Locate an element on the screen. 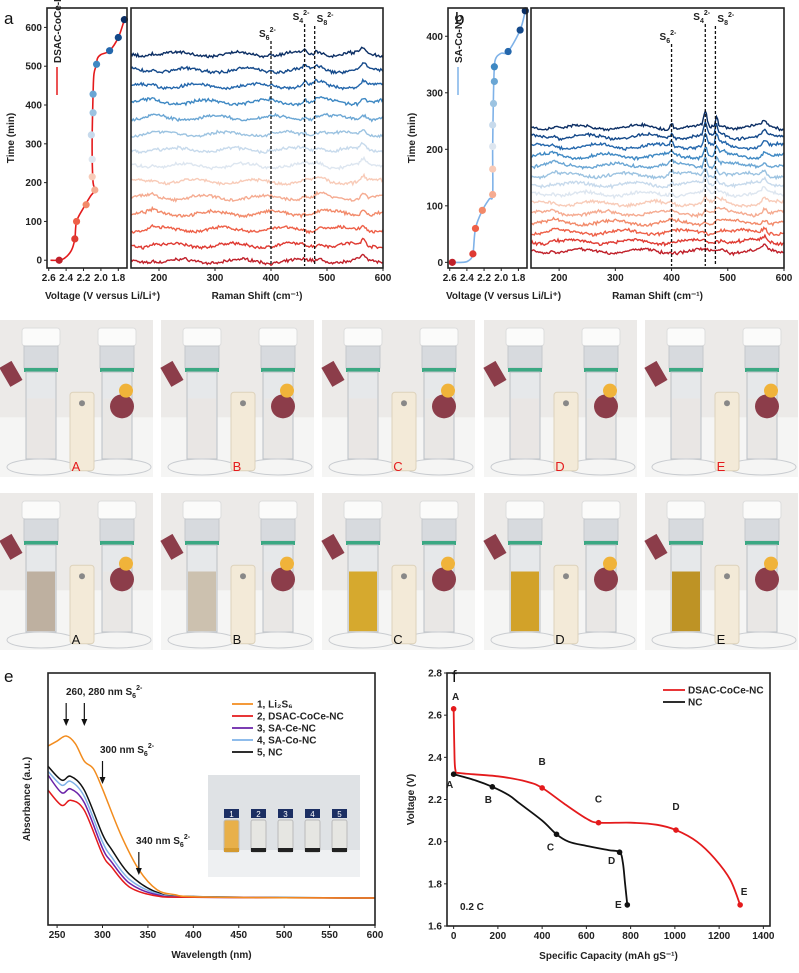 This screenshot has width=799, height=973. vial-number: 3 is located at coordinates (285, 814).